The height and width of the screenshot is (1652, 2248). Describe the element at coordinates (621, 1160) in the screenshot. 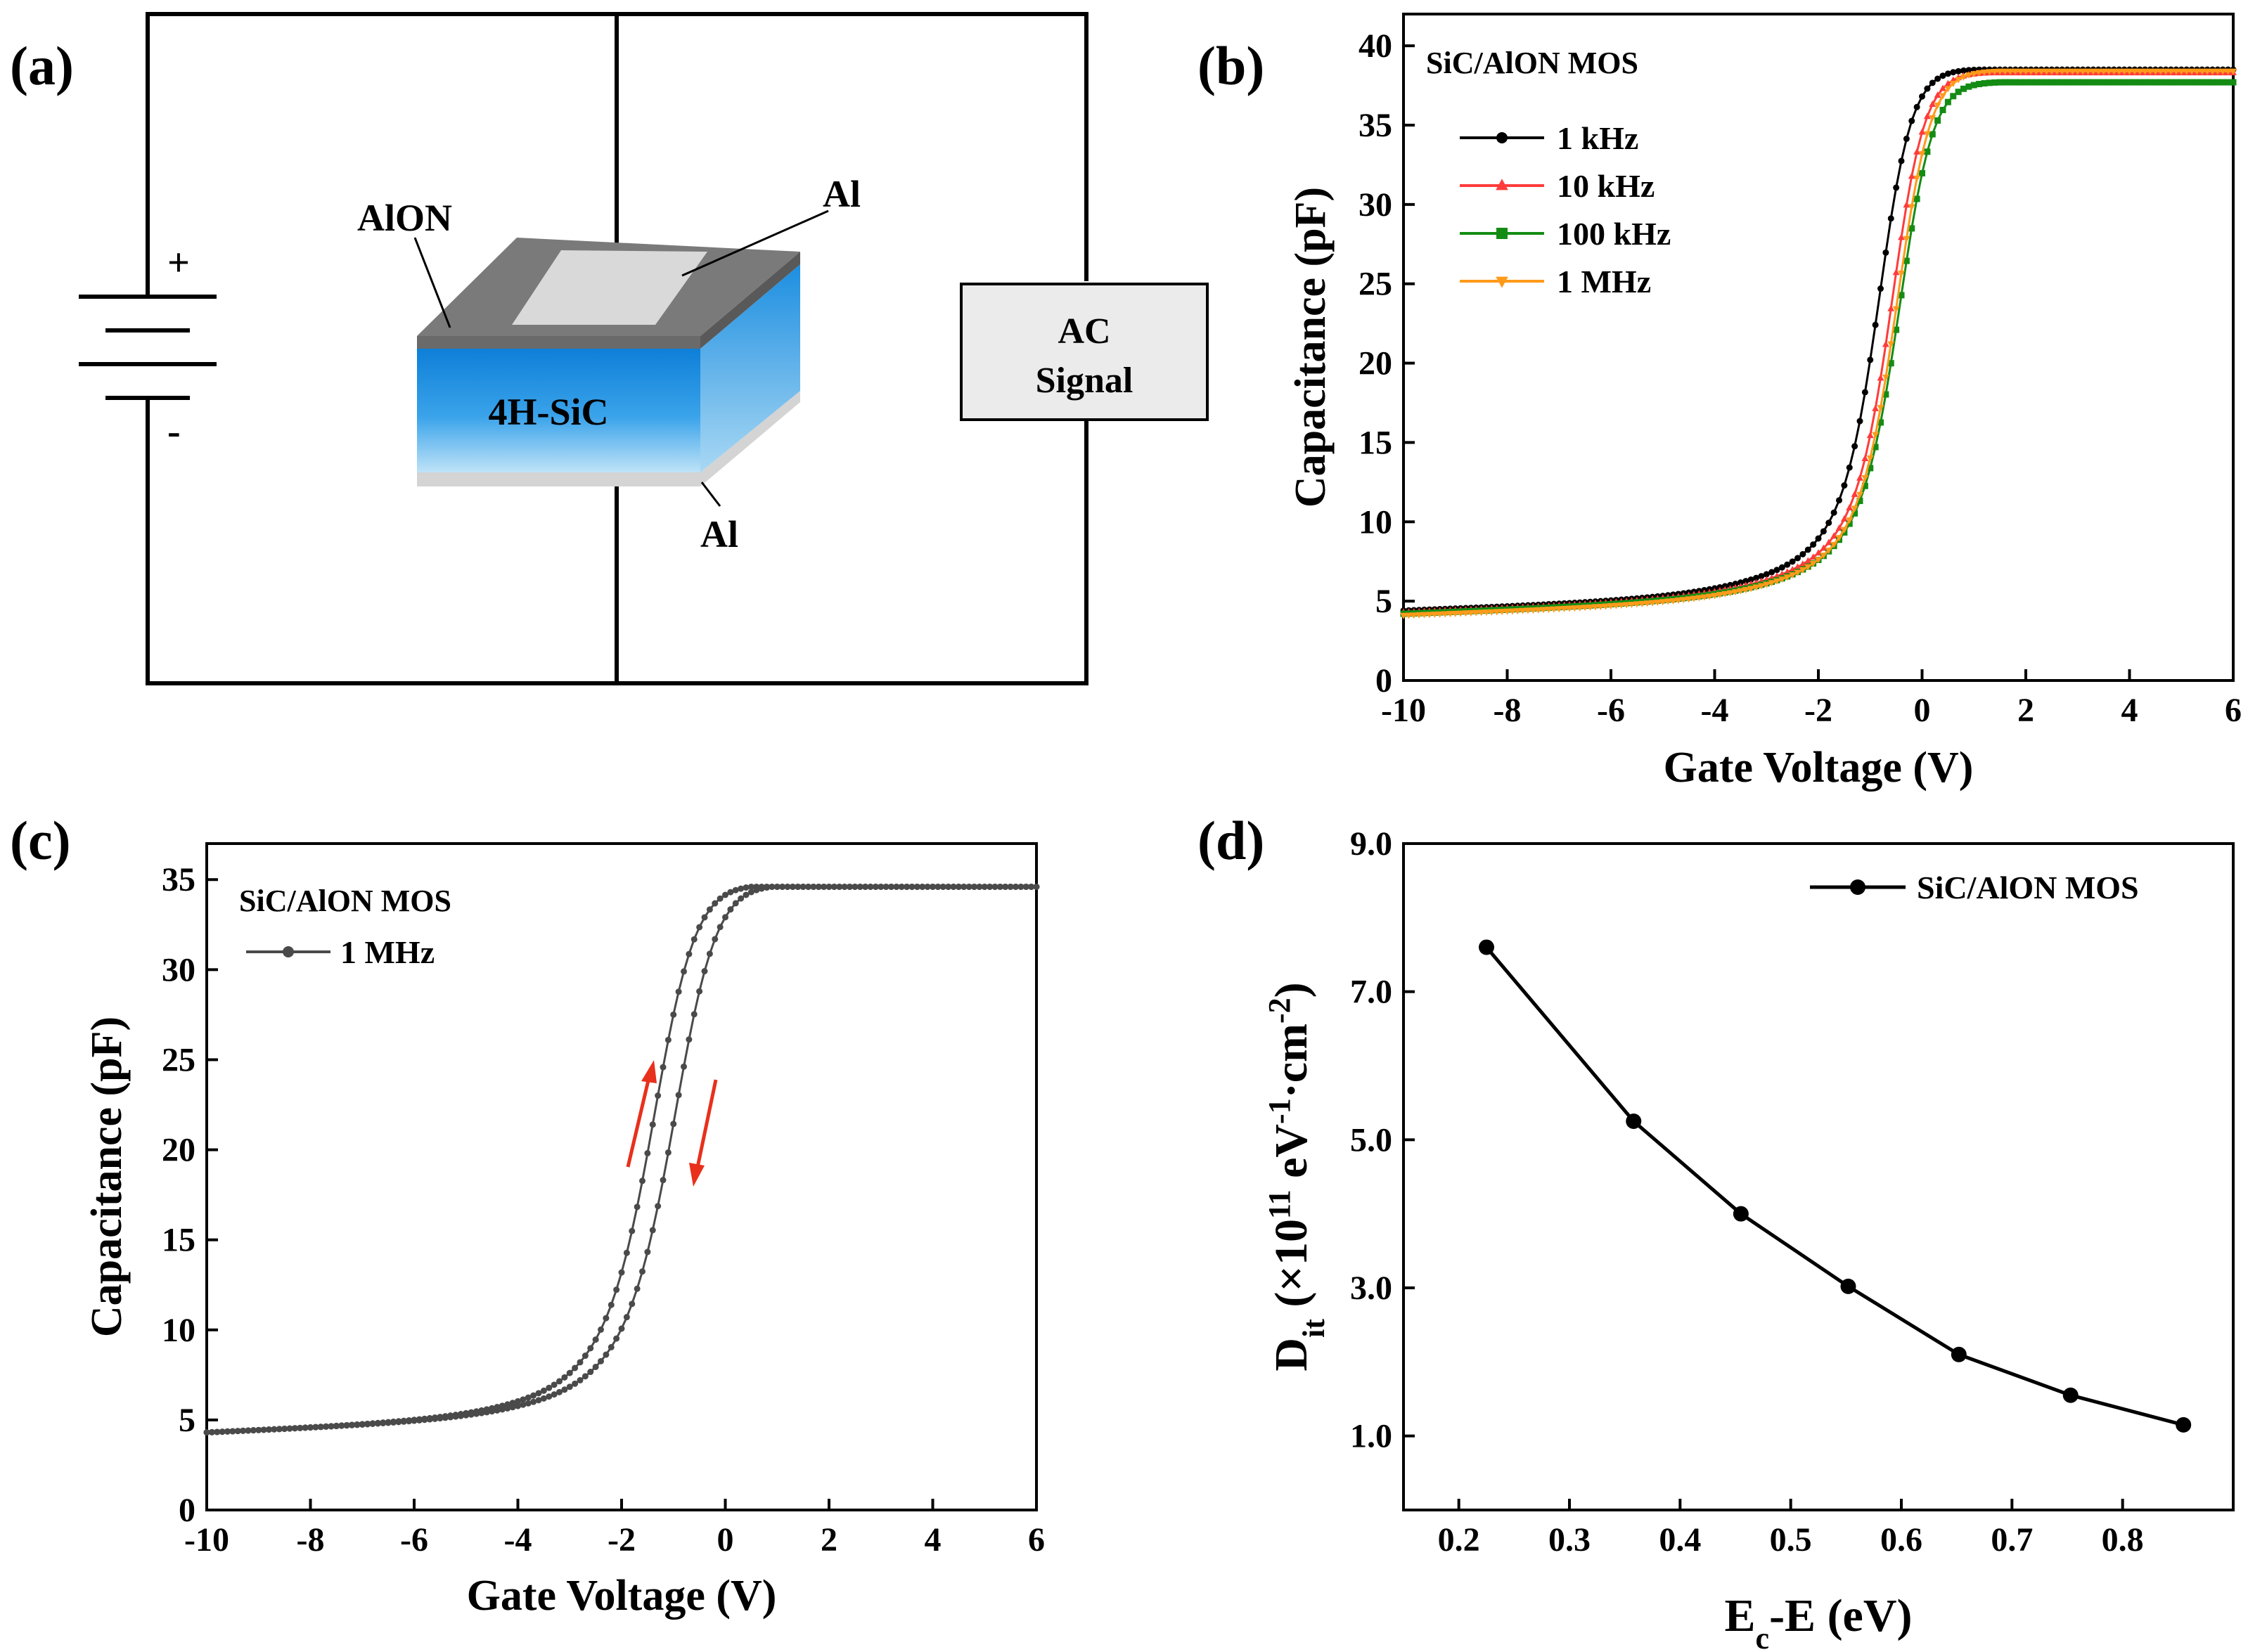

I see `series-line-forward-sweep` at that location.